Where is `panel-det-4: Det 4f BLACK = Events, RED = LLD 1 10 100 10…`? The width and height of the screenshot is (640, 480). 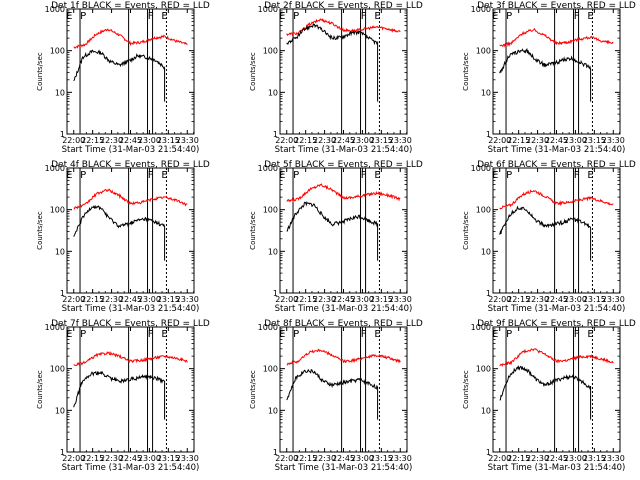
panel-det-4: Det 4f BLACK = Events, RED = LLD 1 10 100 10… is located at coordinates (123, 237).